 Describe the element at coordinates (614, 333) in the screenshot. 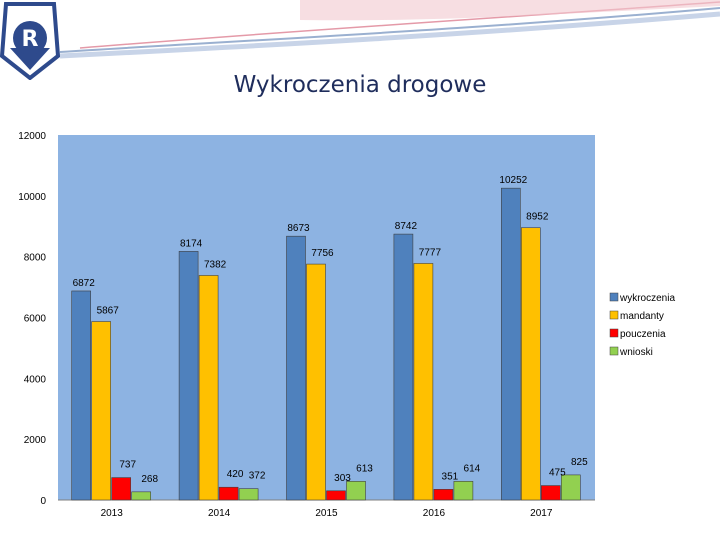

I see `legend-swatch-pouczenia` at that location.